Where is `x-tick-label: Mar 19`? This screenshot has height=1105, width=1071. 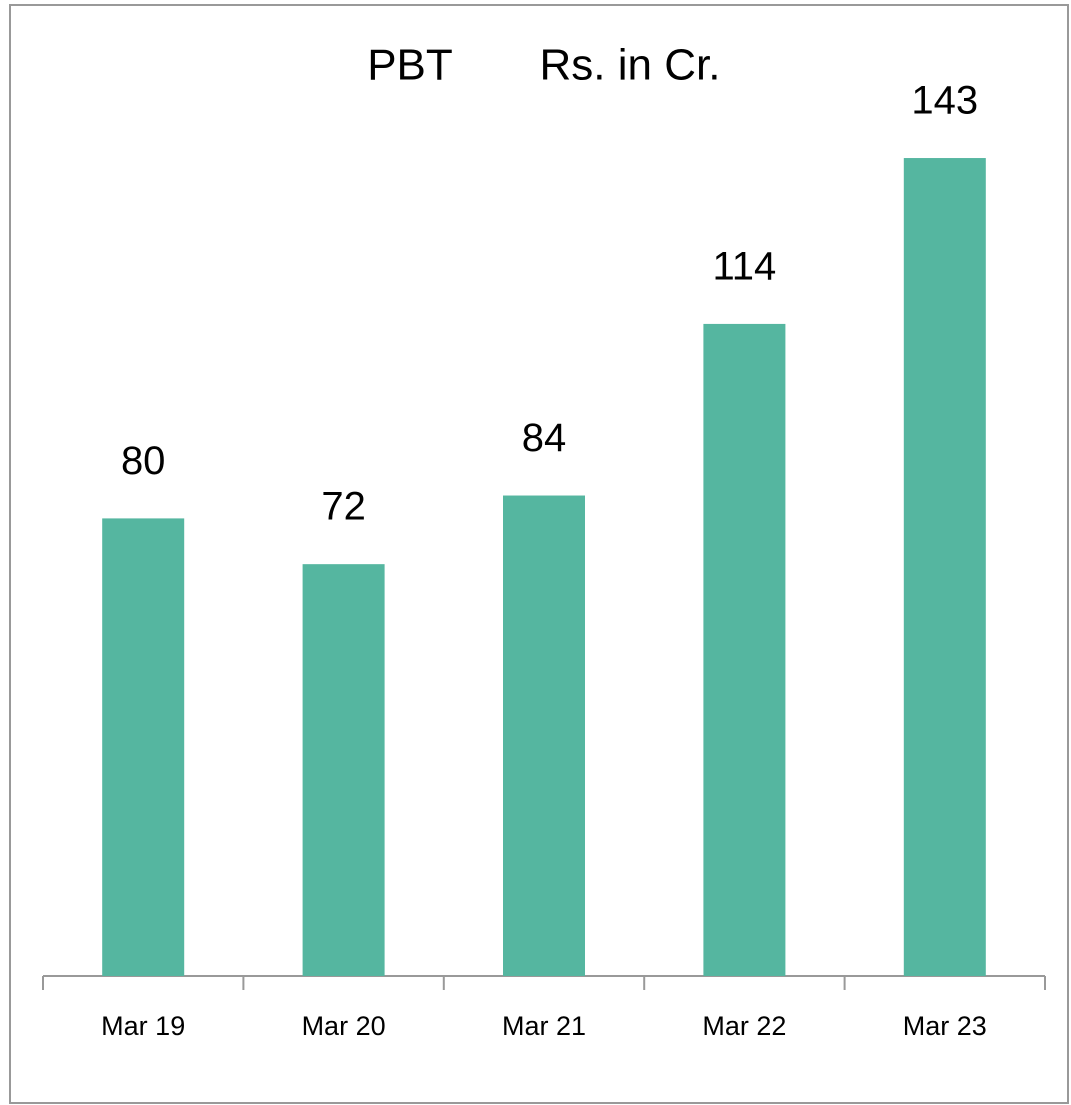 x-tick-label: Mar 19 is located at coordinates (143, 1026).